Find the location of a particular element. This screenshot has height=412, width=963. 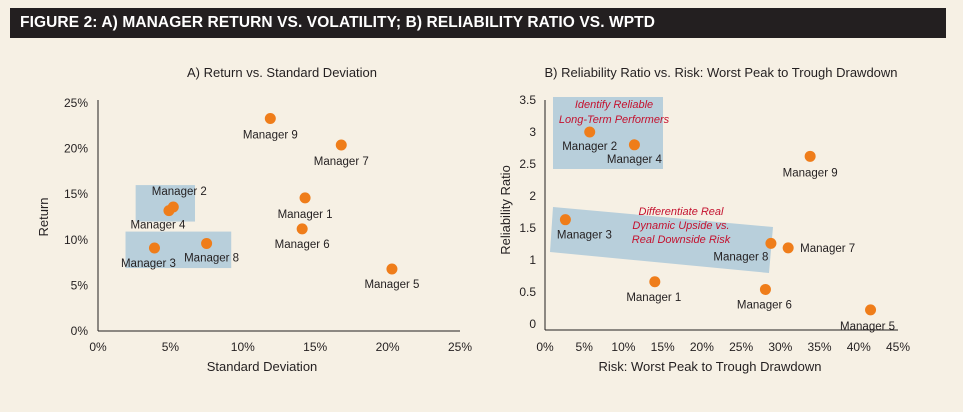

chart-a-y-axis-label: Return is located at coordinates (43, 216).